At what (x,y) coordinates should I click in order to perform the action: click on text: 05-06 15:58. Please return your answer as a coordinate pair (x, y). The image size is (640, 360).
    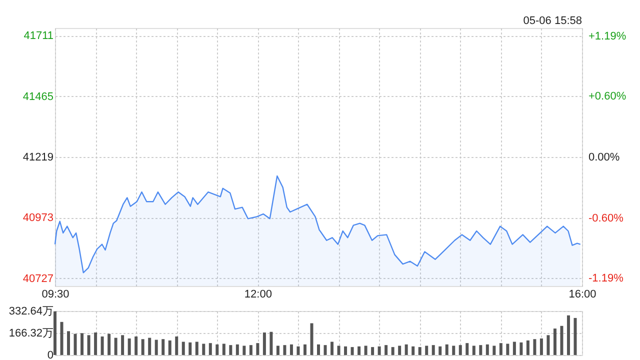
    Looking at the image, I should click on (552, 21).